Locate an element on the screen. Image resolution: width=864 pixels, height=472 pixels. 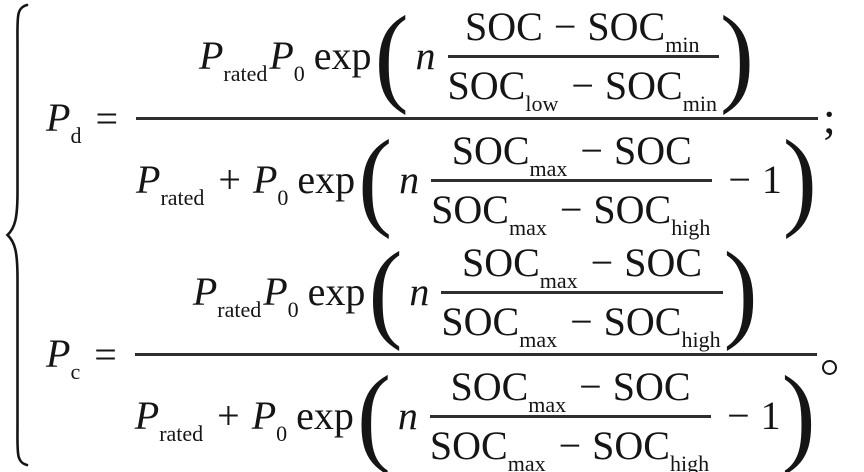
inner-denominator: SOCmax − SOChigh is located at coordinates (582, 324).